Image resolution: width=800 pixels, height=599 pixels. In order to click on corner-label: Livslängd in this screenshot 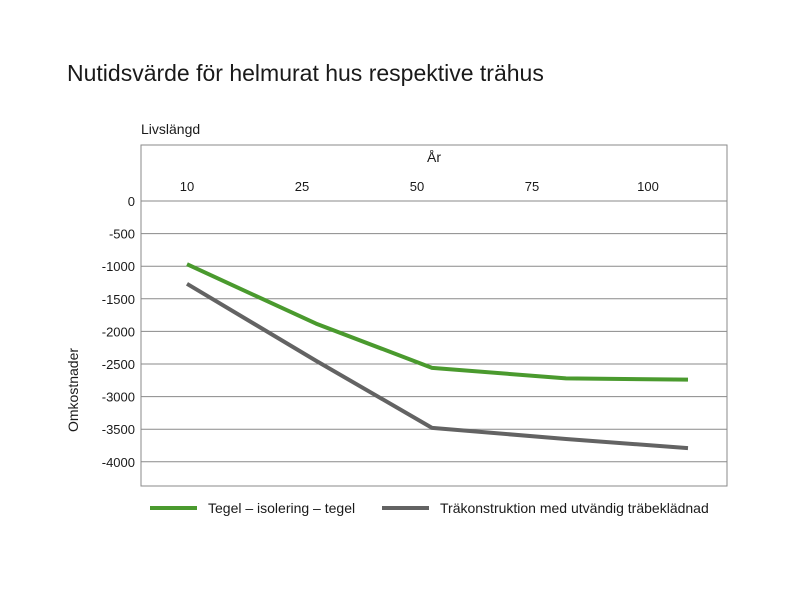, I will do `click(170, 129)`.